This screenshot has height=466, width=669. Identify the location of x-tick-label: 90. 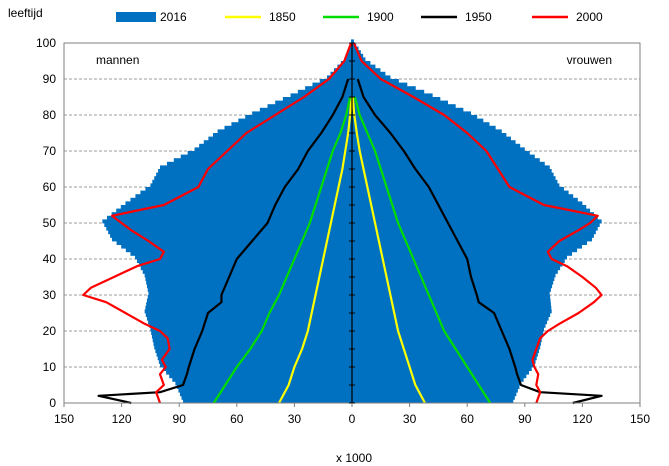
(180, 419).